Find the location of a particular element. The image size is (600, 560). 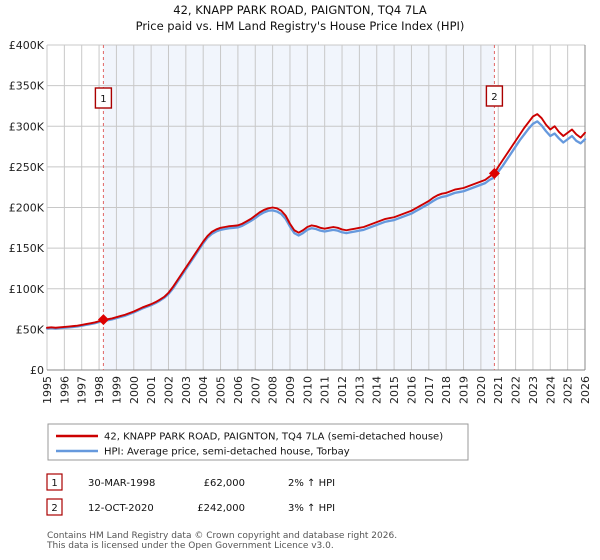

x-tick-label: 2018 is located at coordinates (446, 390).